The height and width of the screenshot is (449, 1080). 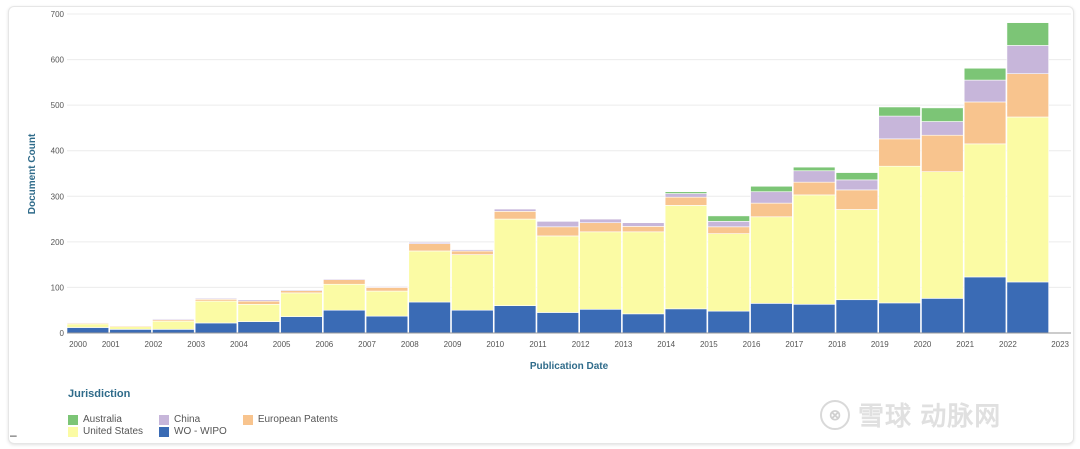 What do you see at coordinates (193, 431) in the screenshot?
I see `legend-item-wo-wipo: WO - WIPO` at bounding box center [193, 431].